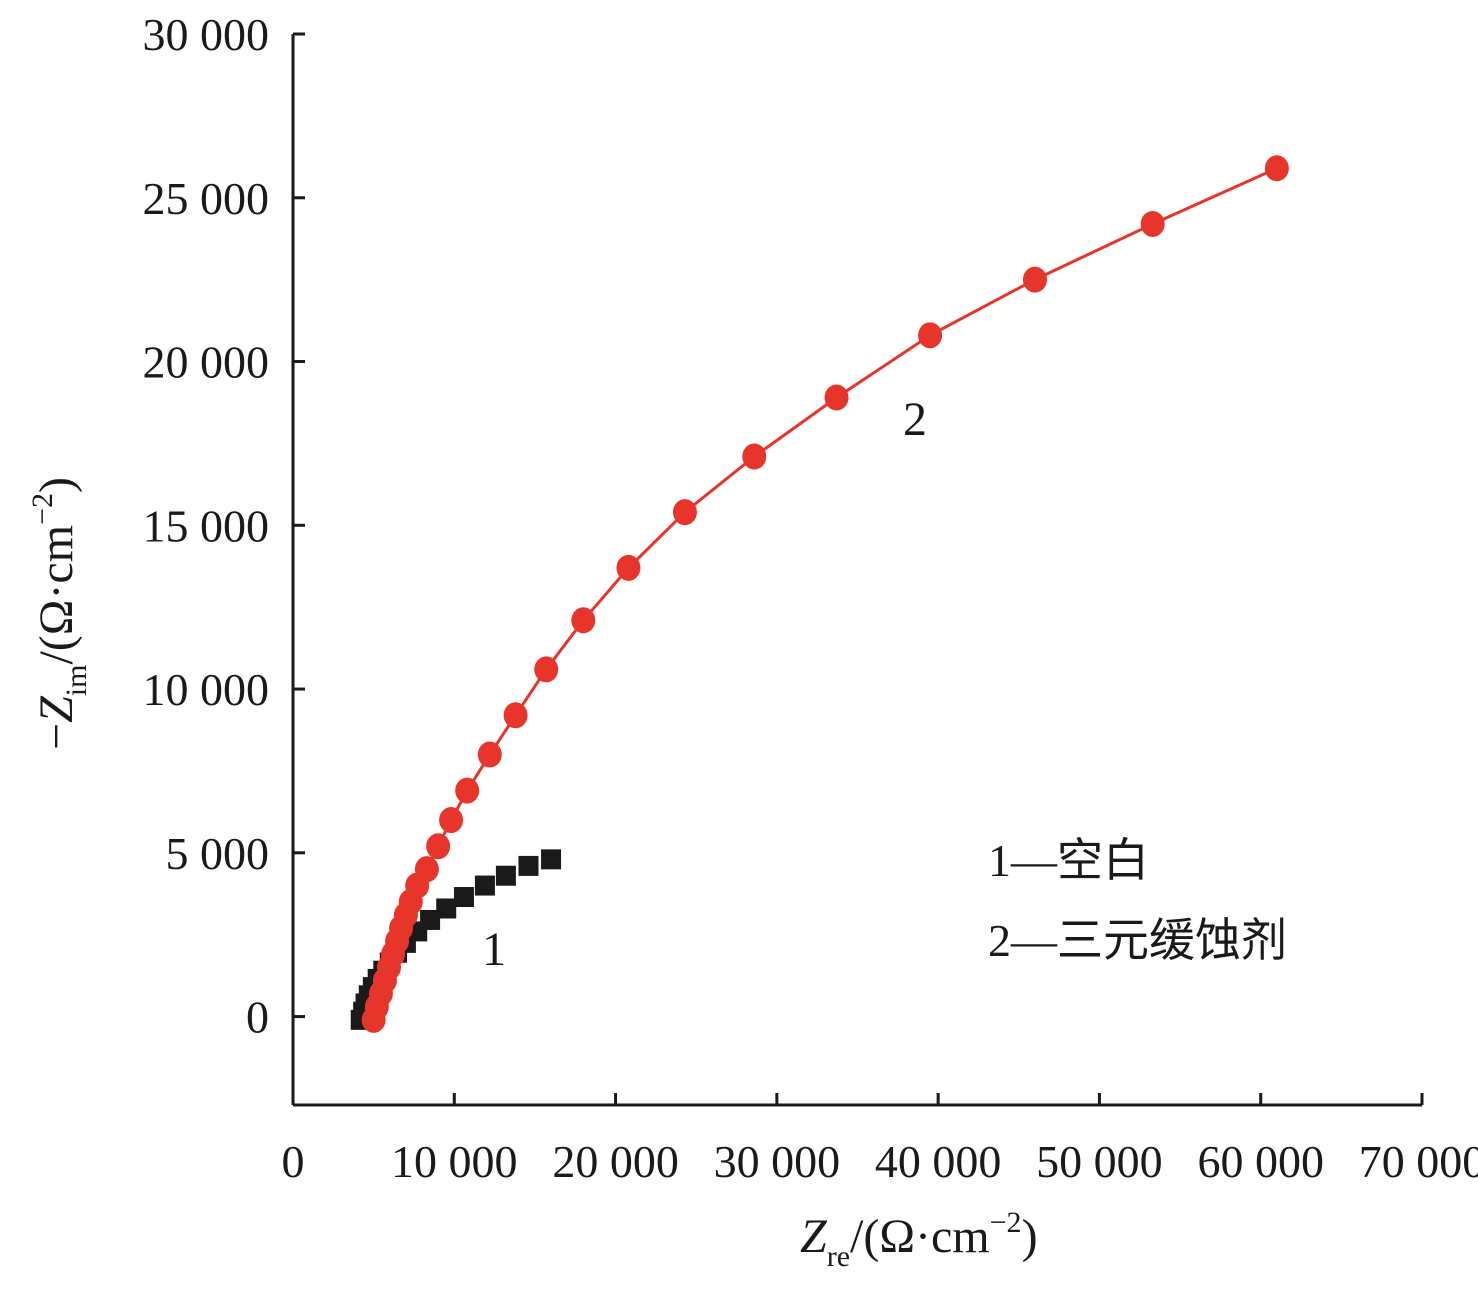  Describe the element at coordinates (814, 1236) in the screenshot. I see `x-axis-title-main: Z` at that location.